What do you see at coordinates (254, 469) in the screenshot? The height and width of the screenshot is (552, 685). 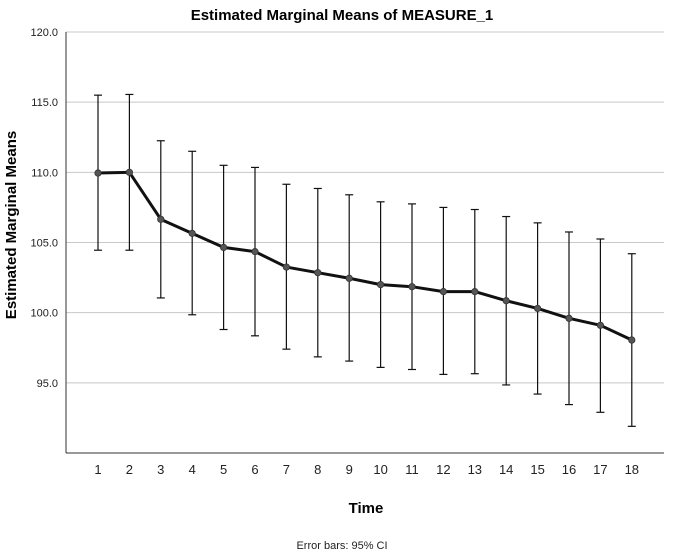 I see `x-tick-label: 6` at bounding box center [254, 469].